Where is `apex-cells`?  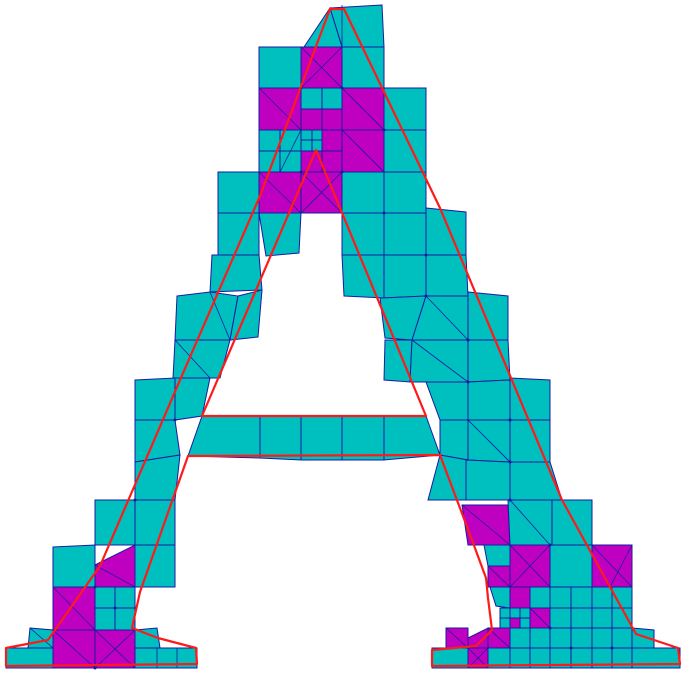
apex-cells is located at coordinates (321, 46).